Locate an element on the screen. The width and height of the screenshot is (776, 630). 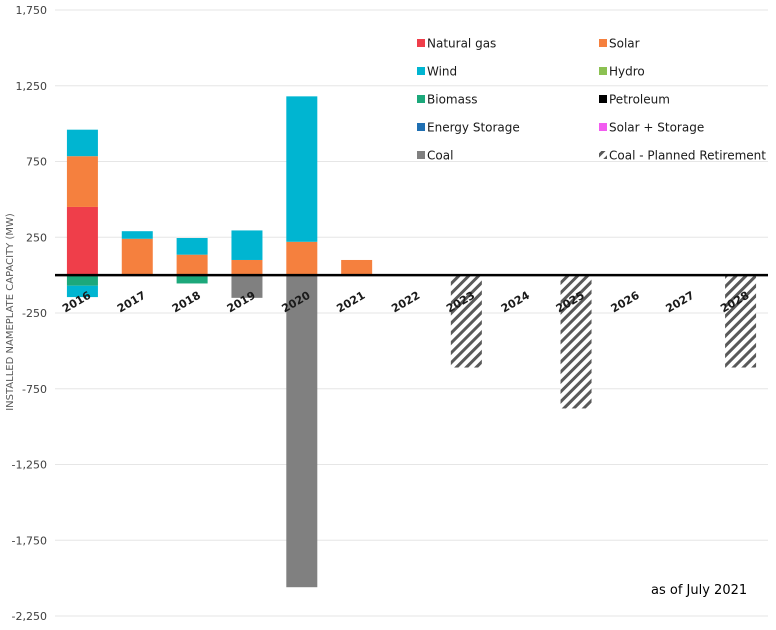
x-tick-label: 2018 is located at coordinates (186, 302).